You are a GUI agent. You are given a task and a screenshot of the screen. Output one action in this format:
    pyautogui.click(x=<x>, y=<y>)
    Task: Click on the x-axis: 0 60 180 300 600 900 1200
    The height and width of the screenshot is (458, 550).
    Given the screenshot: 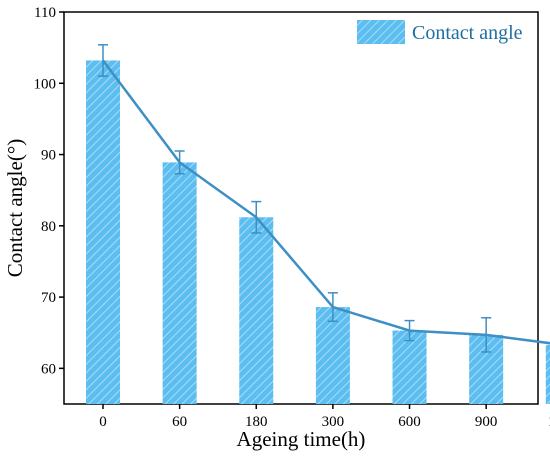 What is the action you would take?
    pyautogui.click(x=324, y=417)
    